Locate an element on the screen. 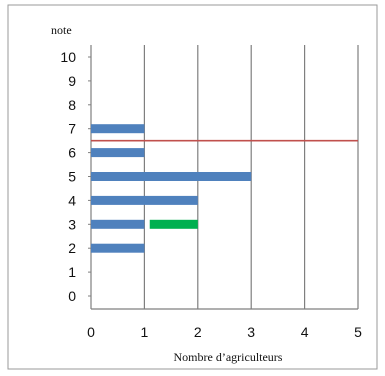 Image resolution: width=385 pixels, height=376 pixels. y-tick-label-7: 7 is located at coordinates (72, 129).